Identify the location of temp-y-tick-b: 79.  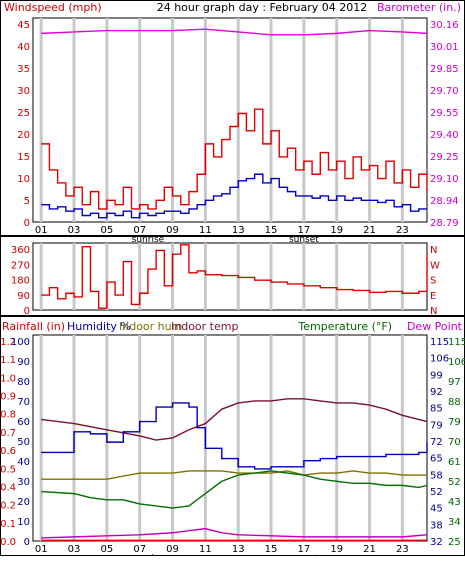
(454, 422).